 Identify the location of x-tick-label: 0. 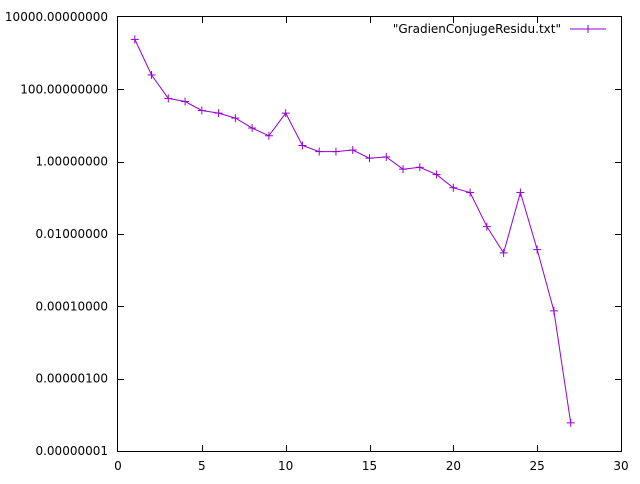
(118, 466).